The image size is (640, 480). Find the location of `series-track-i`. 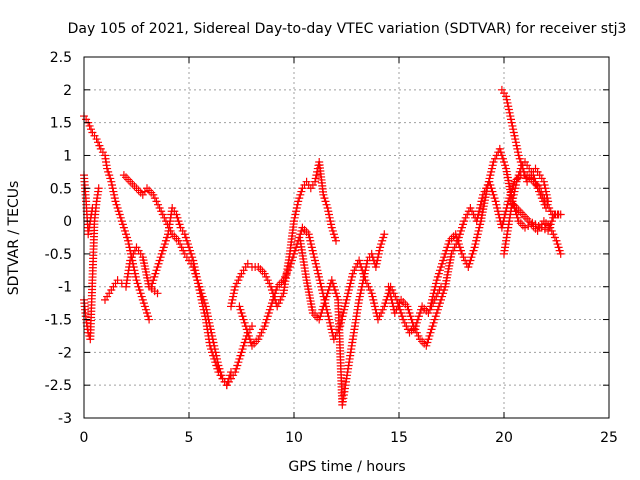

series-track-i is located at coordinates (342, 319).